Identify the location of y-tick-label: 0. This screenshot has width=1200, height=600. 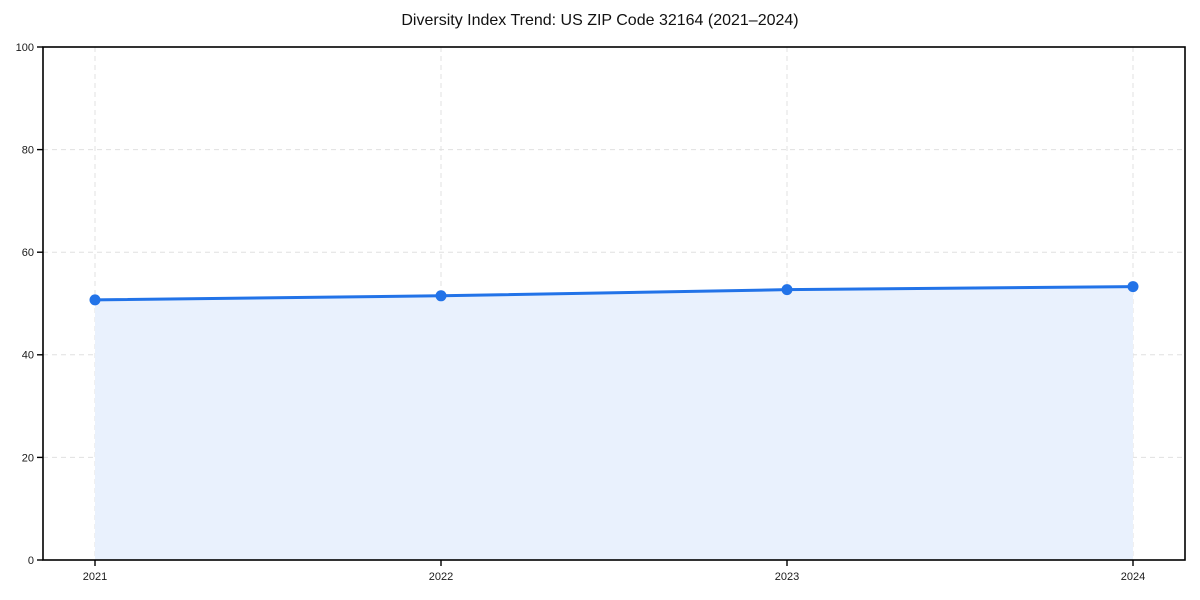
(31, 561).